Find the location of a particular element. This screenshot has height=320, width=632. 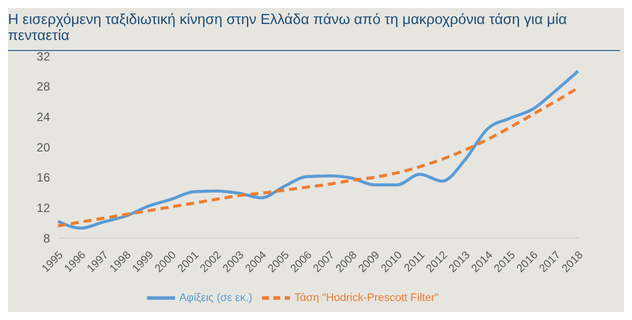

y-tick-label: 32 is located at coordinates (43, 56).